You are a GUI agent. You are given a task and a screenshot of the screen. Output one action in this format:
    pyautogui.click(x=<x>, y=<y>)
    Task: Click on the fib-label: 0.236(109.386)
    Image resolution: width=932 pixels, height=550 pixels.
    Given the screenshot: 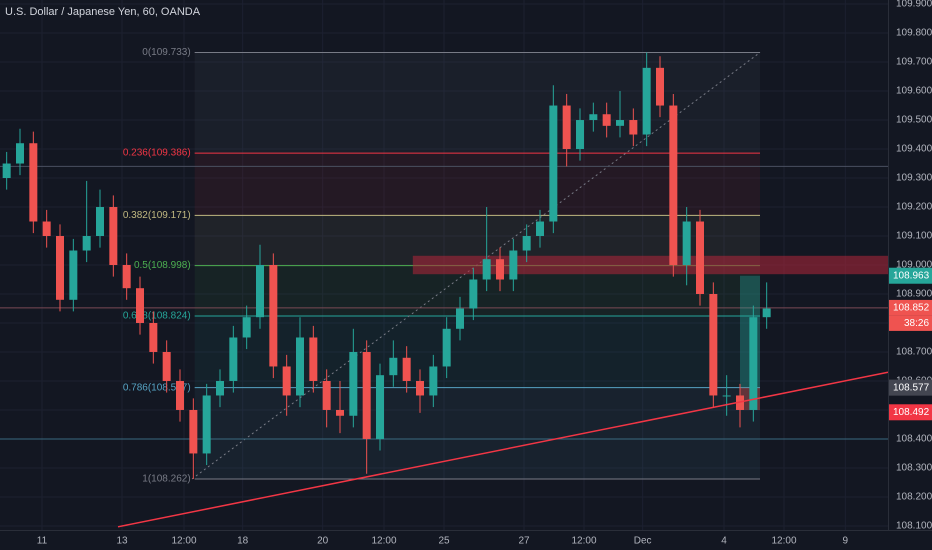 What is the action you would take?
    pyautogui.click(x=157, y=153)
    